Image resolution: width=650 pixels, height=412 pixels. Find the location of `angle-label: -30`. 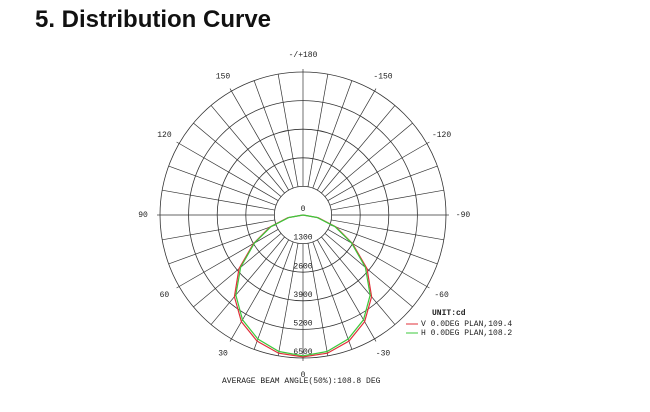

angle-label: -30 is located at coordinates (383, 354).